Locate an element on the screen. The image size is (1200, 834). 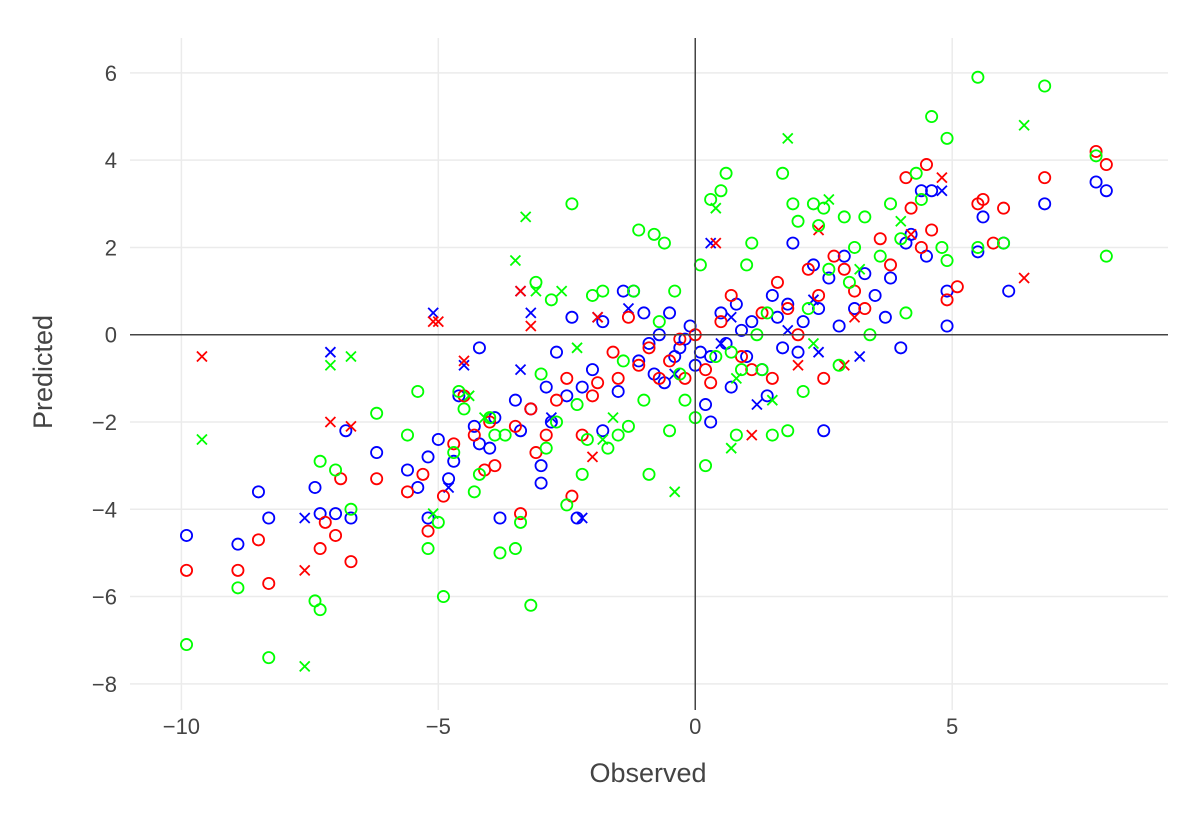
x-tick-label: 0 is located at coordinates (695, 726).